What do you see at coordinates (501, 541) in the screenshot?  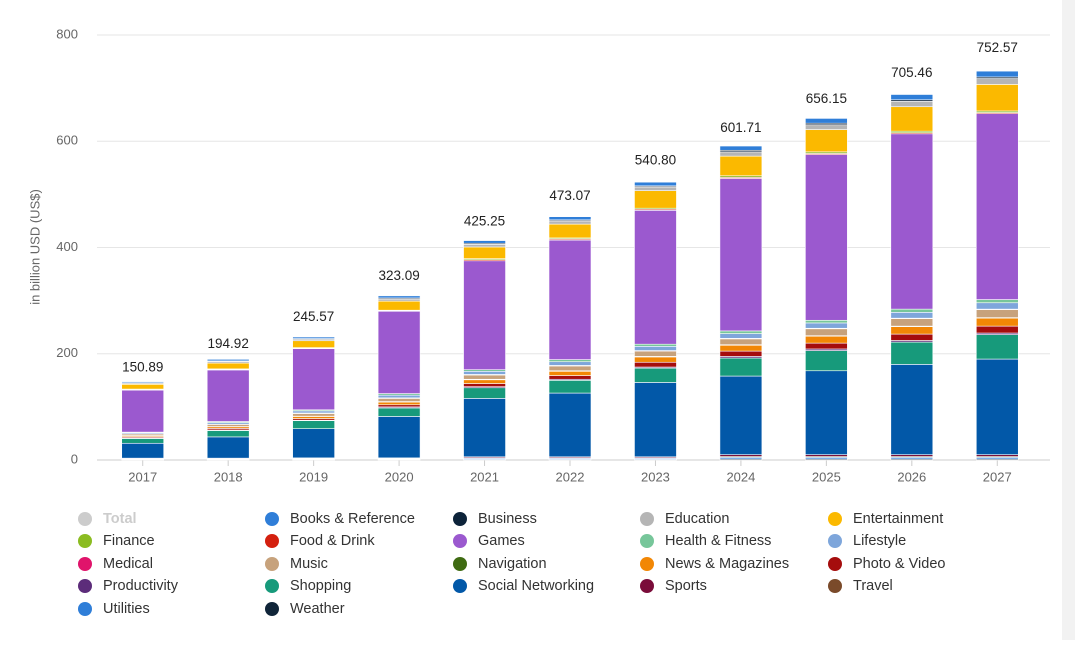 I see `legend-label: Games` at bounding box center [501, 541].